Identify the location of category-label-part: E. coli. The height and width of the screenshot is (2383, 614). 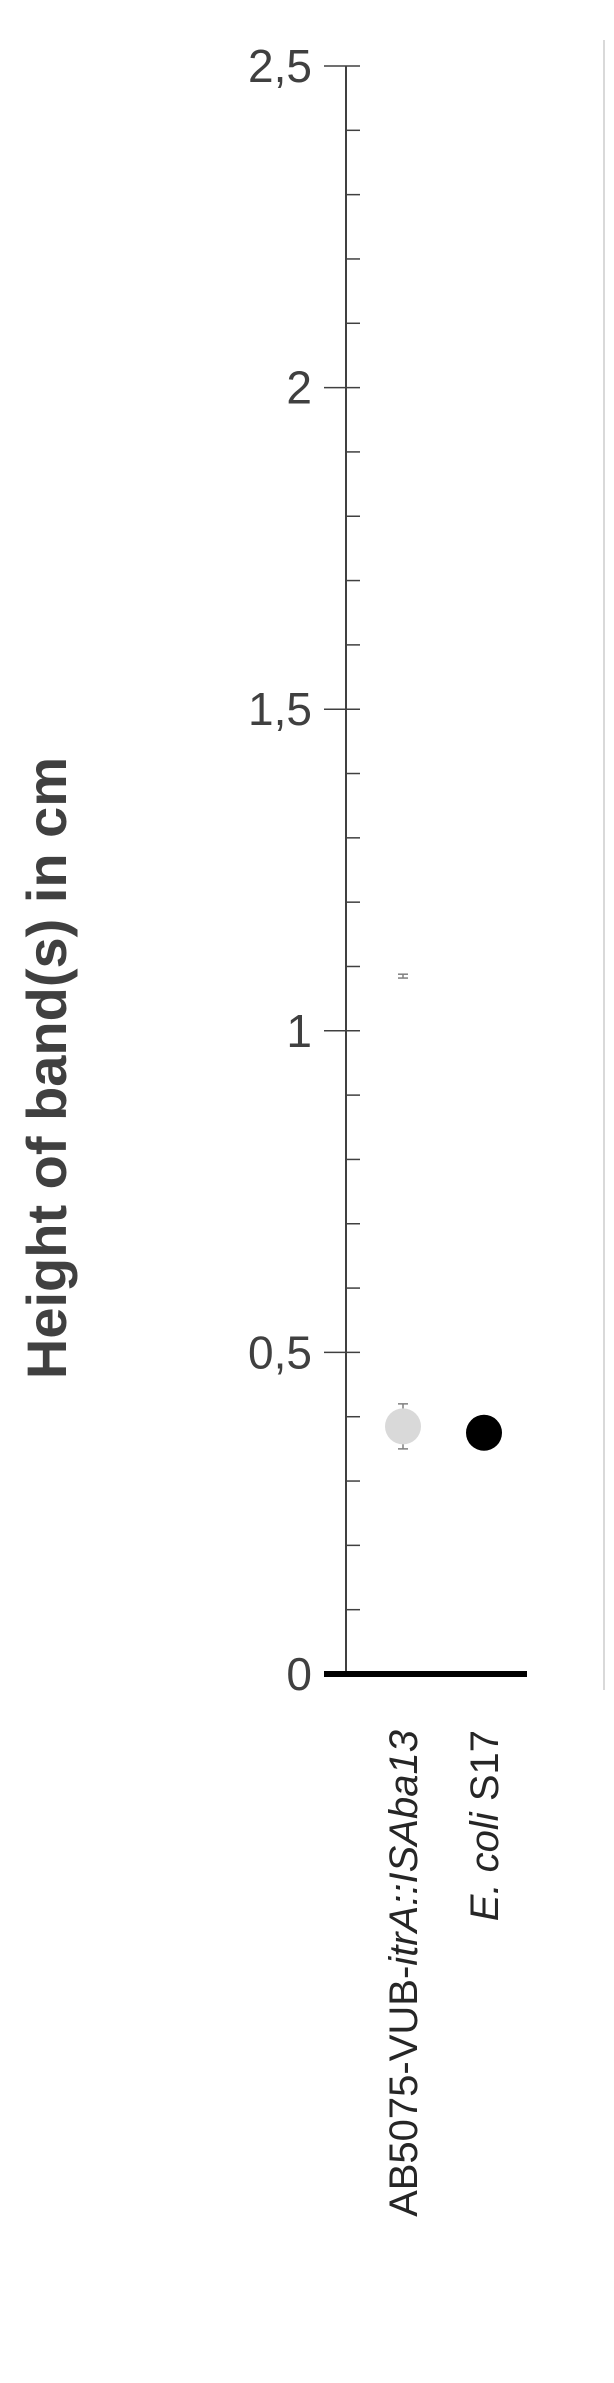
(485, 1866).